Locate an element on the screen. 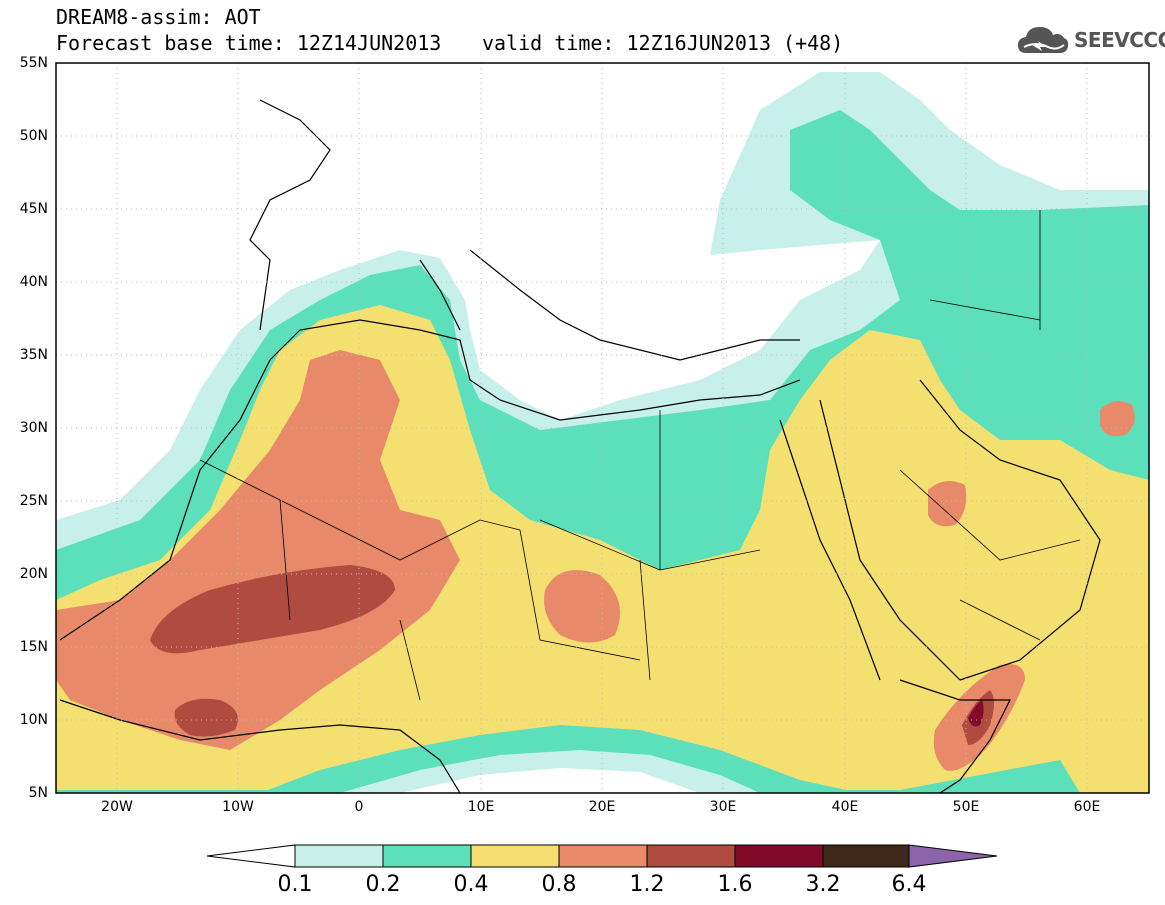 This screenshot has height=905, width=1165. aot-band-0.8-arabia is located at coordinates (947, 504).